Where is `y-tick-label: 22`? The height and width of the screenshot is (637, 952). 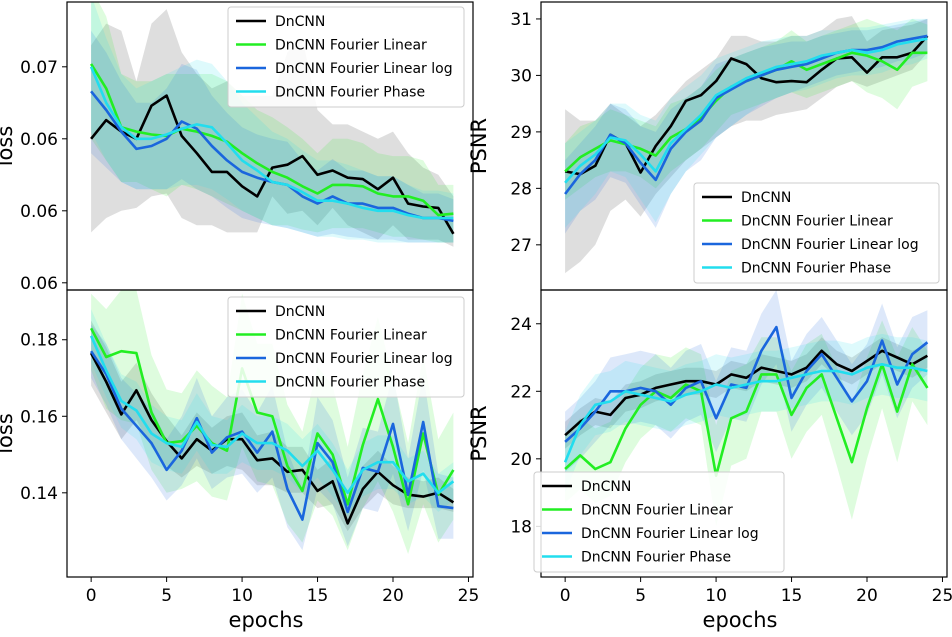
y-tick-label: 22 is located at coordinates (521, 392).